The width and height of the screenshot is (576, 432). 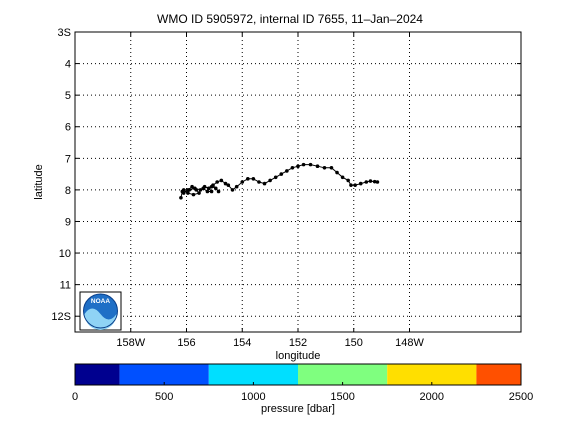 I want to click on pressure-colorbar: 0 500 1000 1500 2000 2500, so click(x=302, y=383).